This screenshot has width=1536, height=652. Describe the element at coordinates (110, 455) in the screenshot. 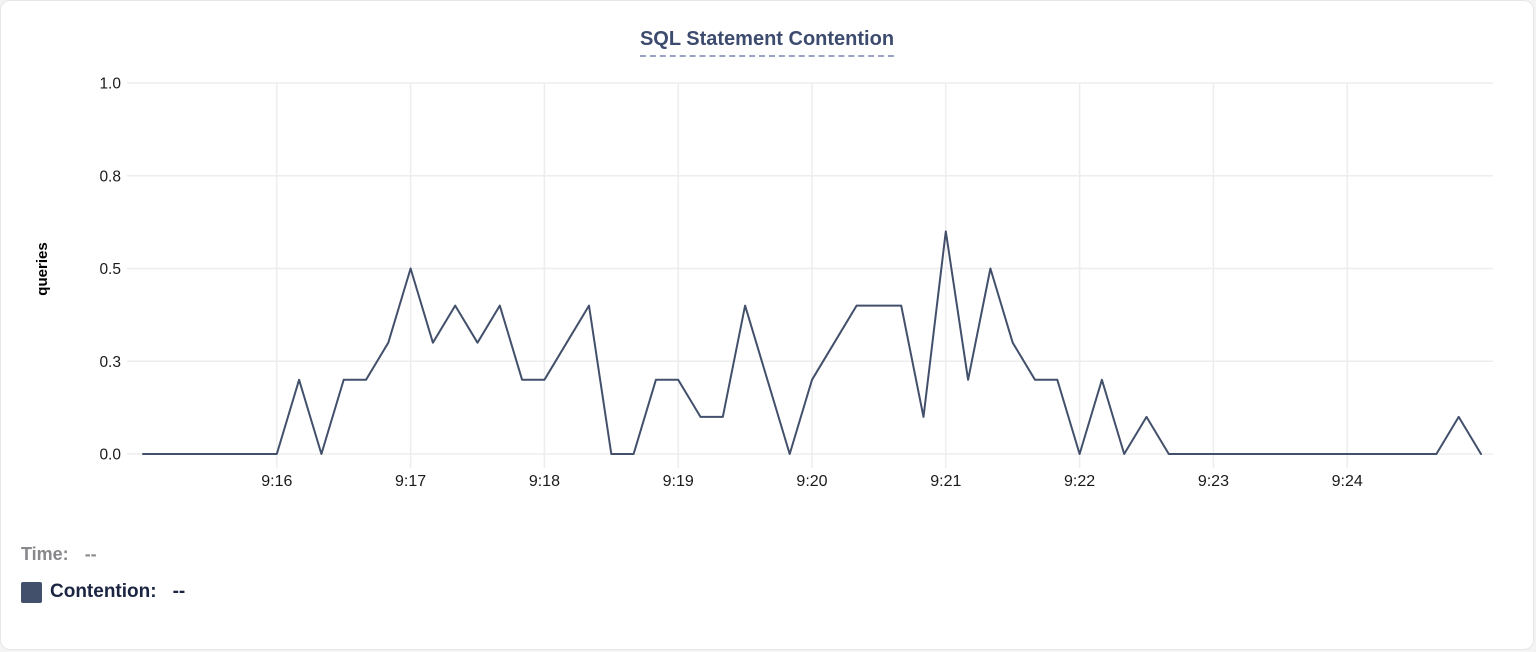

I see `y-tick-label: 0.0` at that location.